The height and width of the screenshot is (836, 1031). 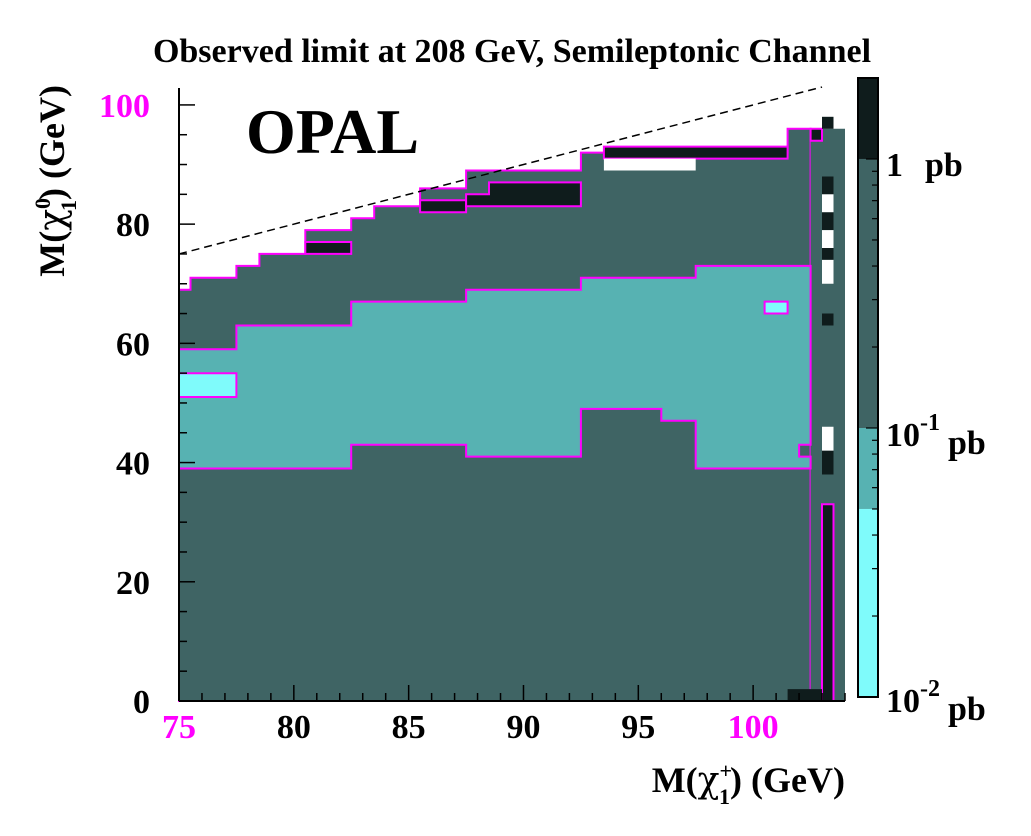 I want to click on y-tick-label: 0, so click(x=141, y=702).